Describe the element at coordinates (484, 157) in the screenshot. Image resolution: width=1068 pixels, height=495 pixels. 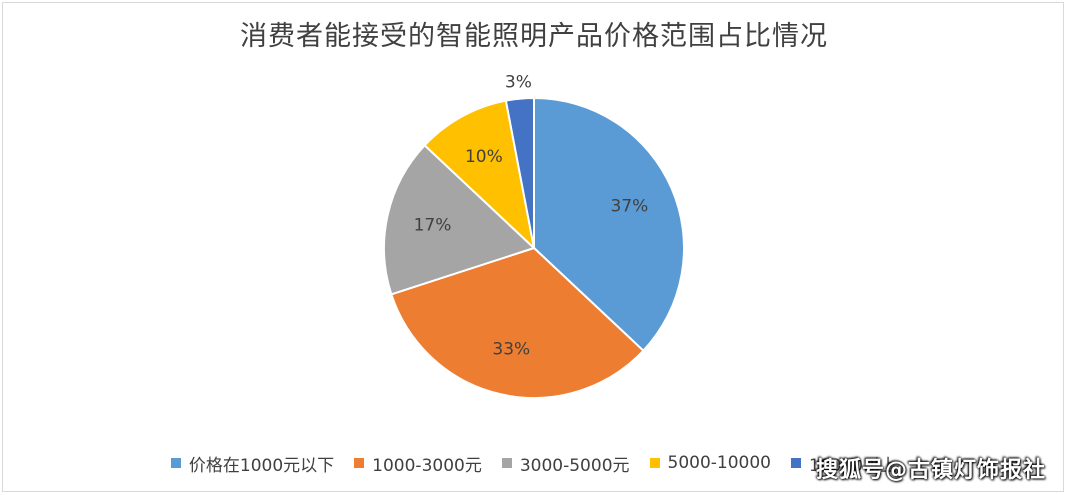
I see `data-label-4: 10%` at that location.